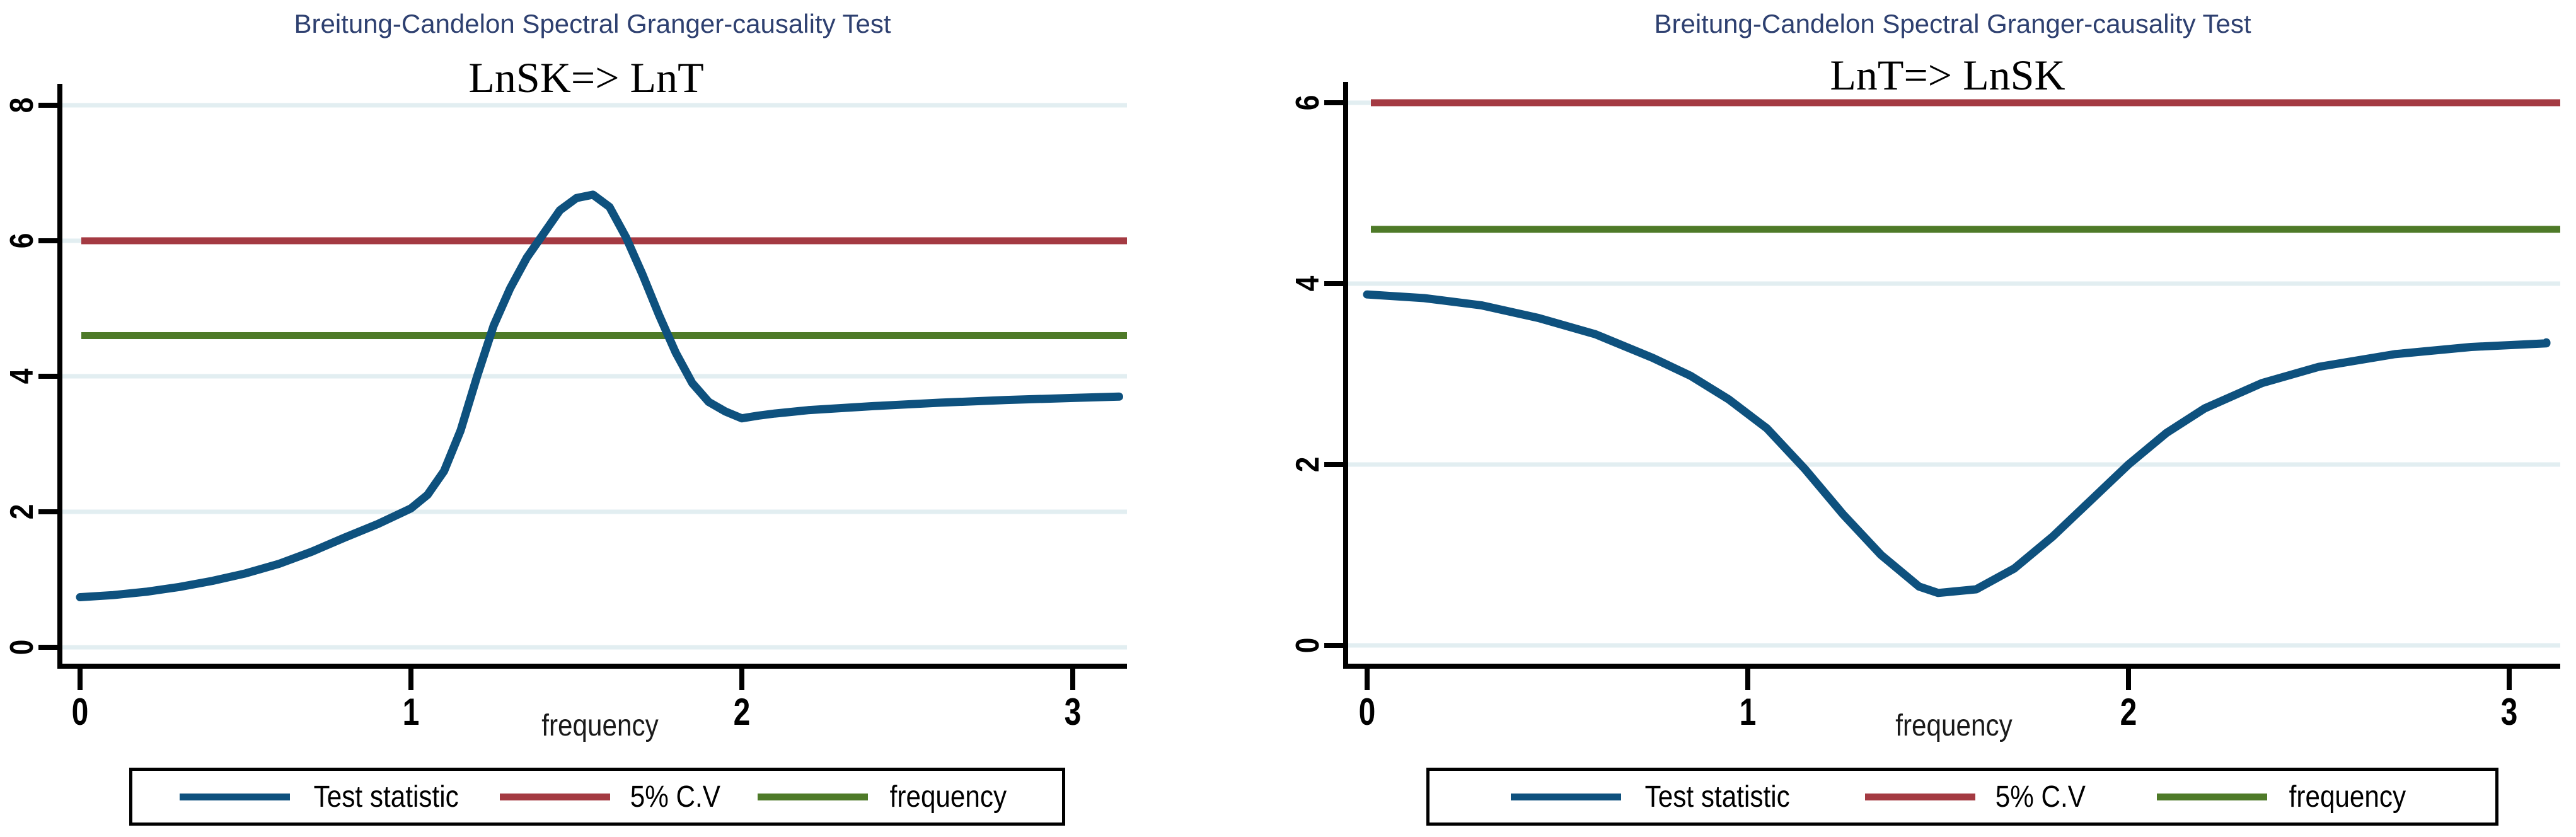 The height and width of the screenshot is (837, 2576). What do you see at coordinates (1948, 75) in the screenshot?
I see `chart-subtitle-right: LnT=> LnSK` at bounding box center [1948, 75].